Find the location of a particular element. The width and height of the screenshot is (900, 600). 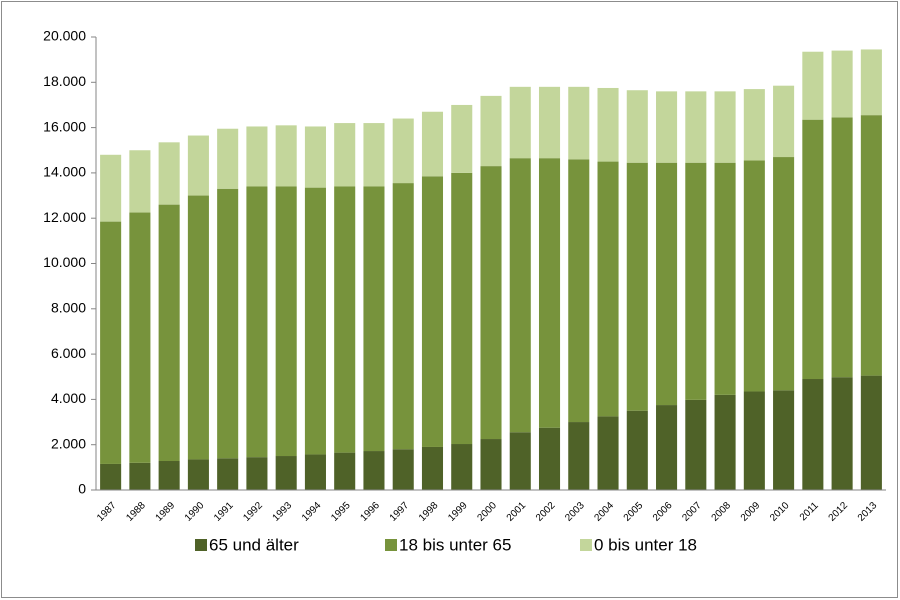

legend-label: 0 bis unter 18 is located at coordinates (645, 544).